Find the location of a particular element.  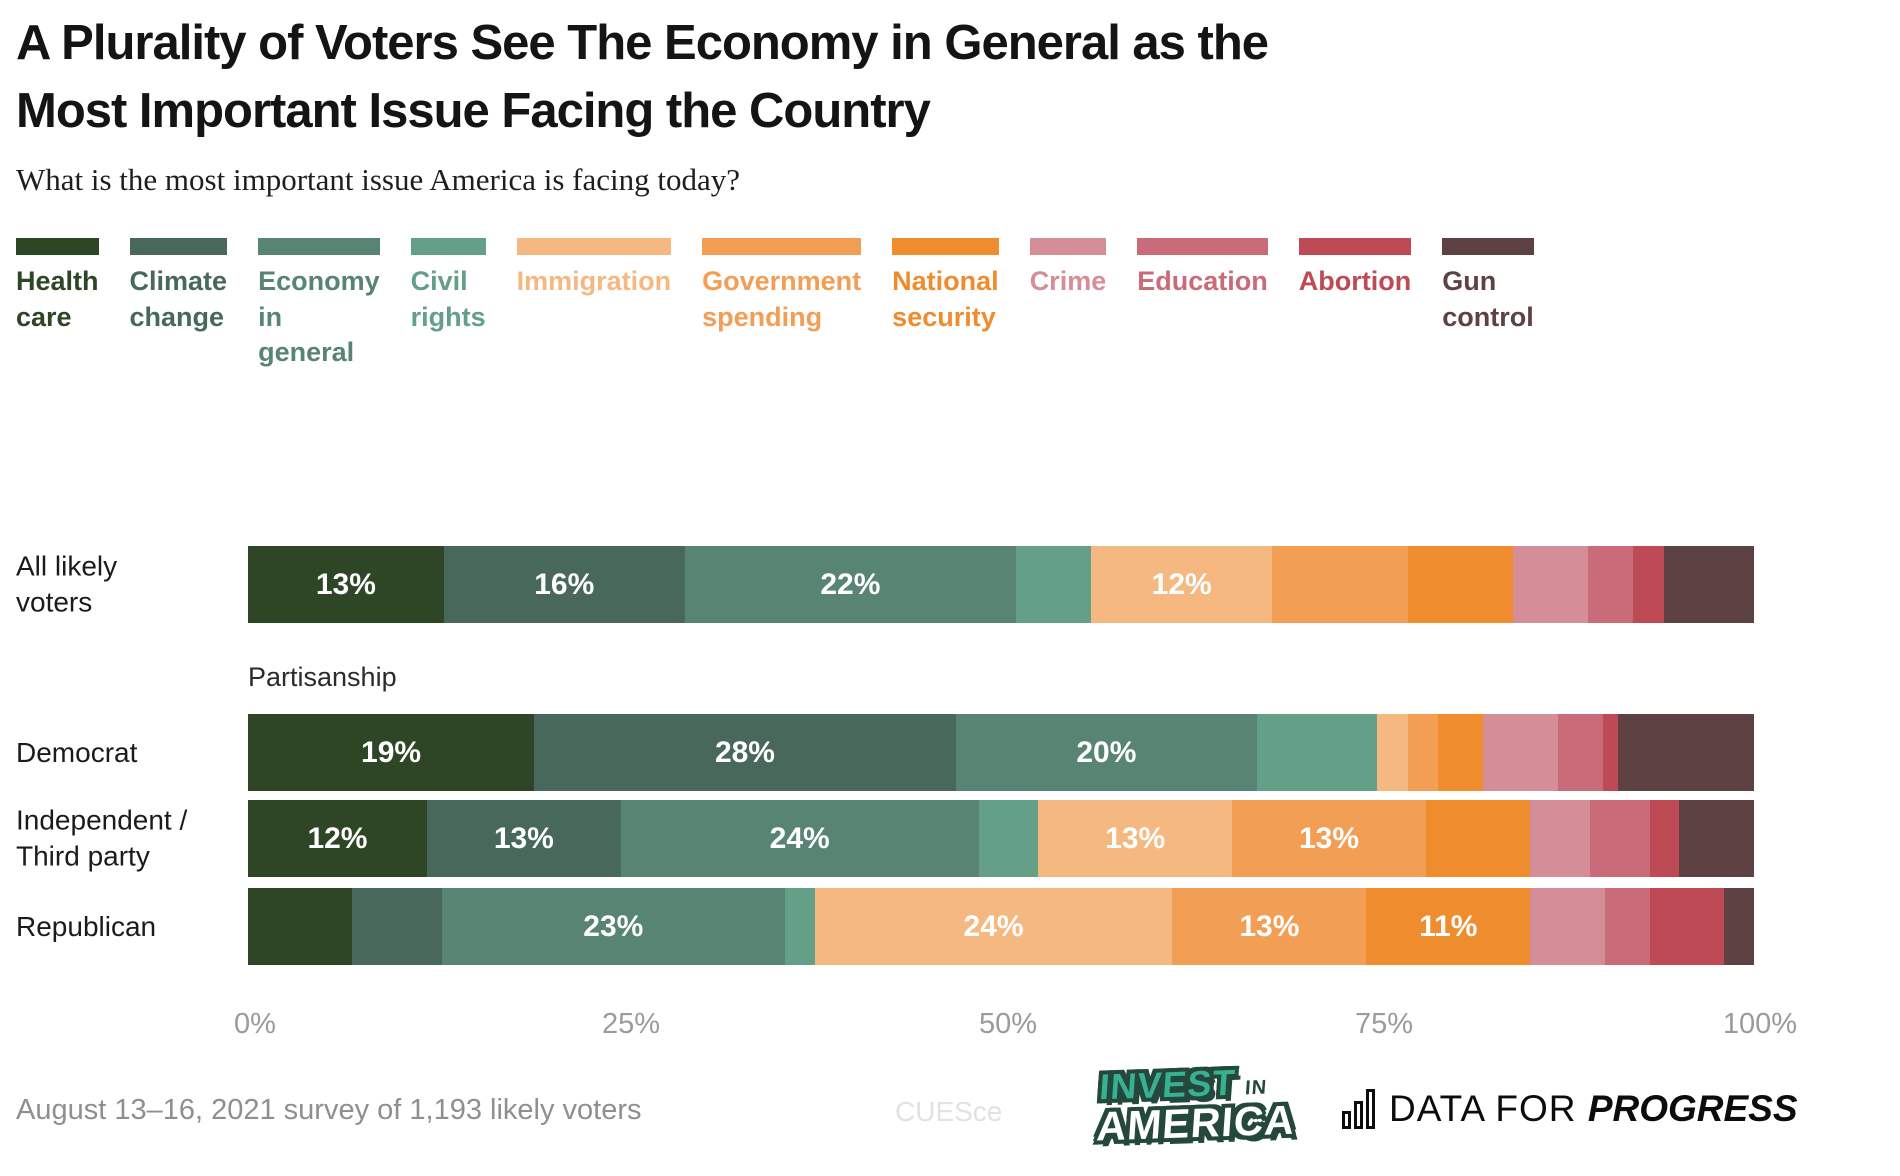

row-label-republican: Republican is located at coordinates (86, 926).